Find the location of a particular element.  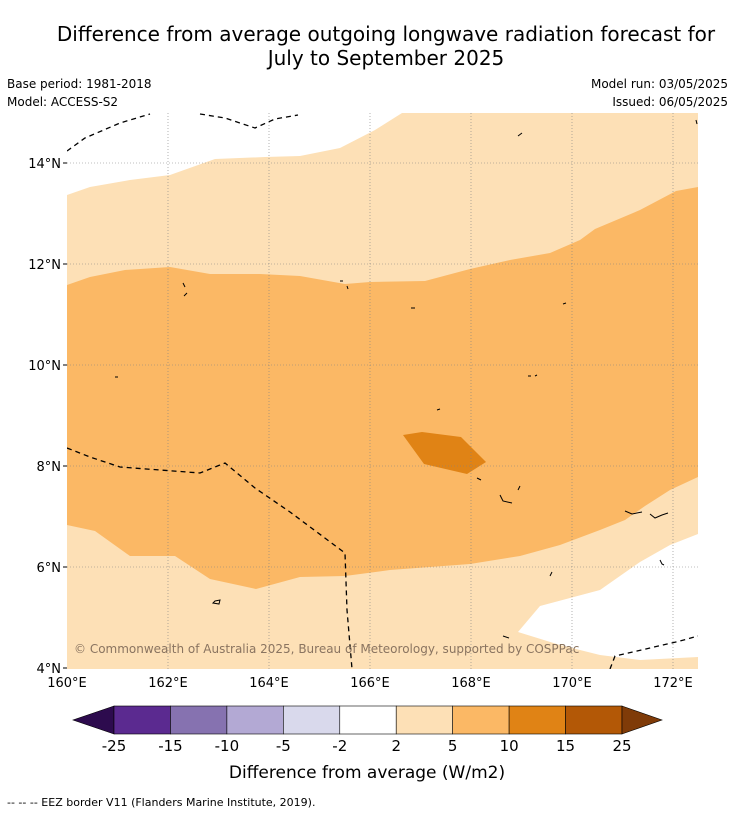

colorbar-tick-label: 25 is located at coordinates (621, 746).